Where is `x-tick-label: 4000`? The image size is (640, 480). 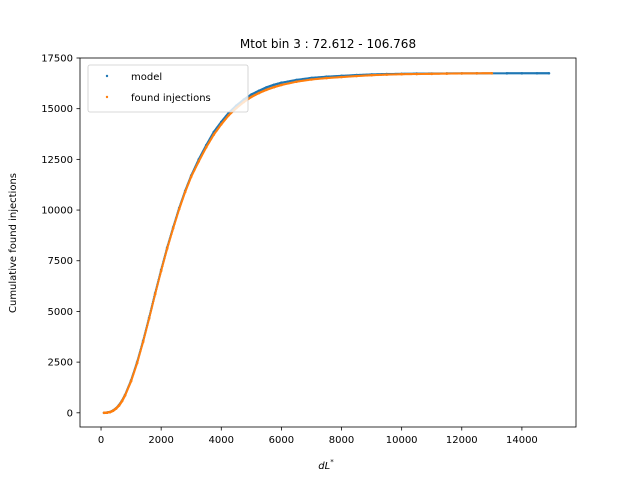 x-tick-label: 4000 is located at coordinates (221, 440).